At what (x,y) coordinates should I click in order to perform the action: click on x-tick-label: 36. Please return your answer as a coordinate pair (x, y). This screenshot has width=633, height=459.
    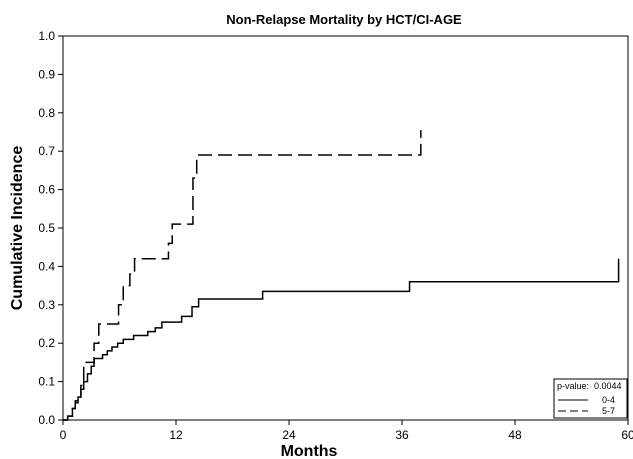
    Looking at the image, I should click on (402, 435).